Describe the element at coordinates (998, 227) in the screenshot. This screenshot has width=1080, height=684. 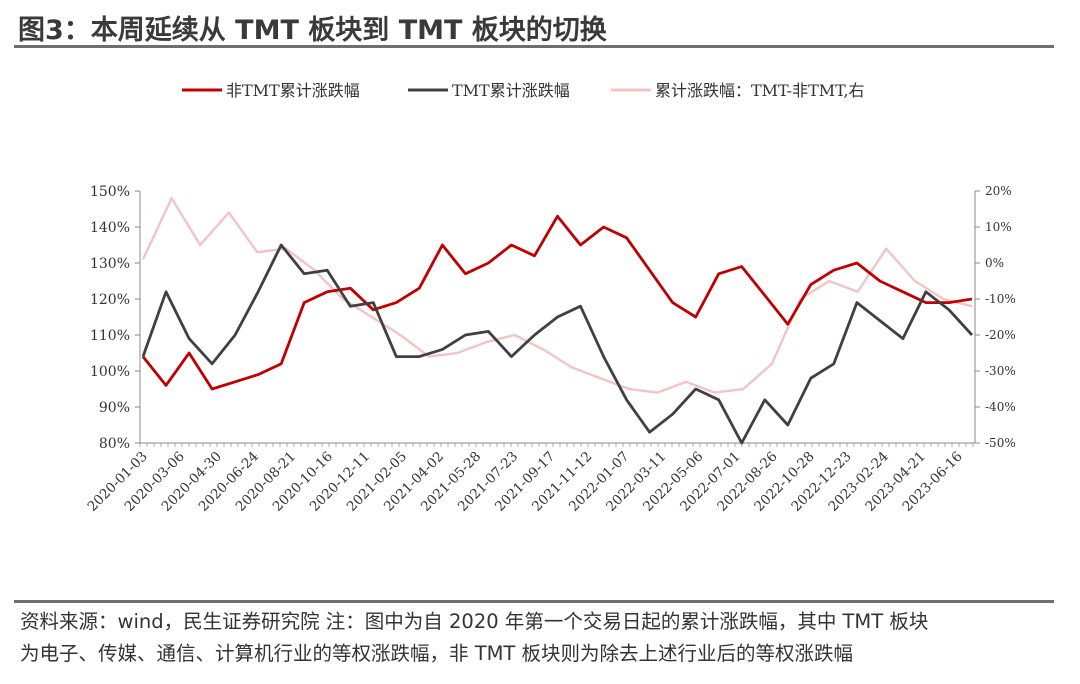
I see `right-tick-label: 10%` at that location.